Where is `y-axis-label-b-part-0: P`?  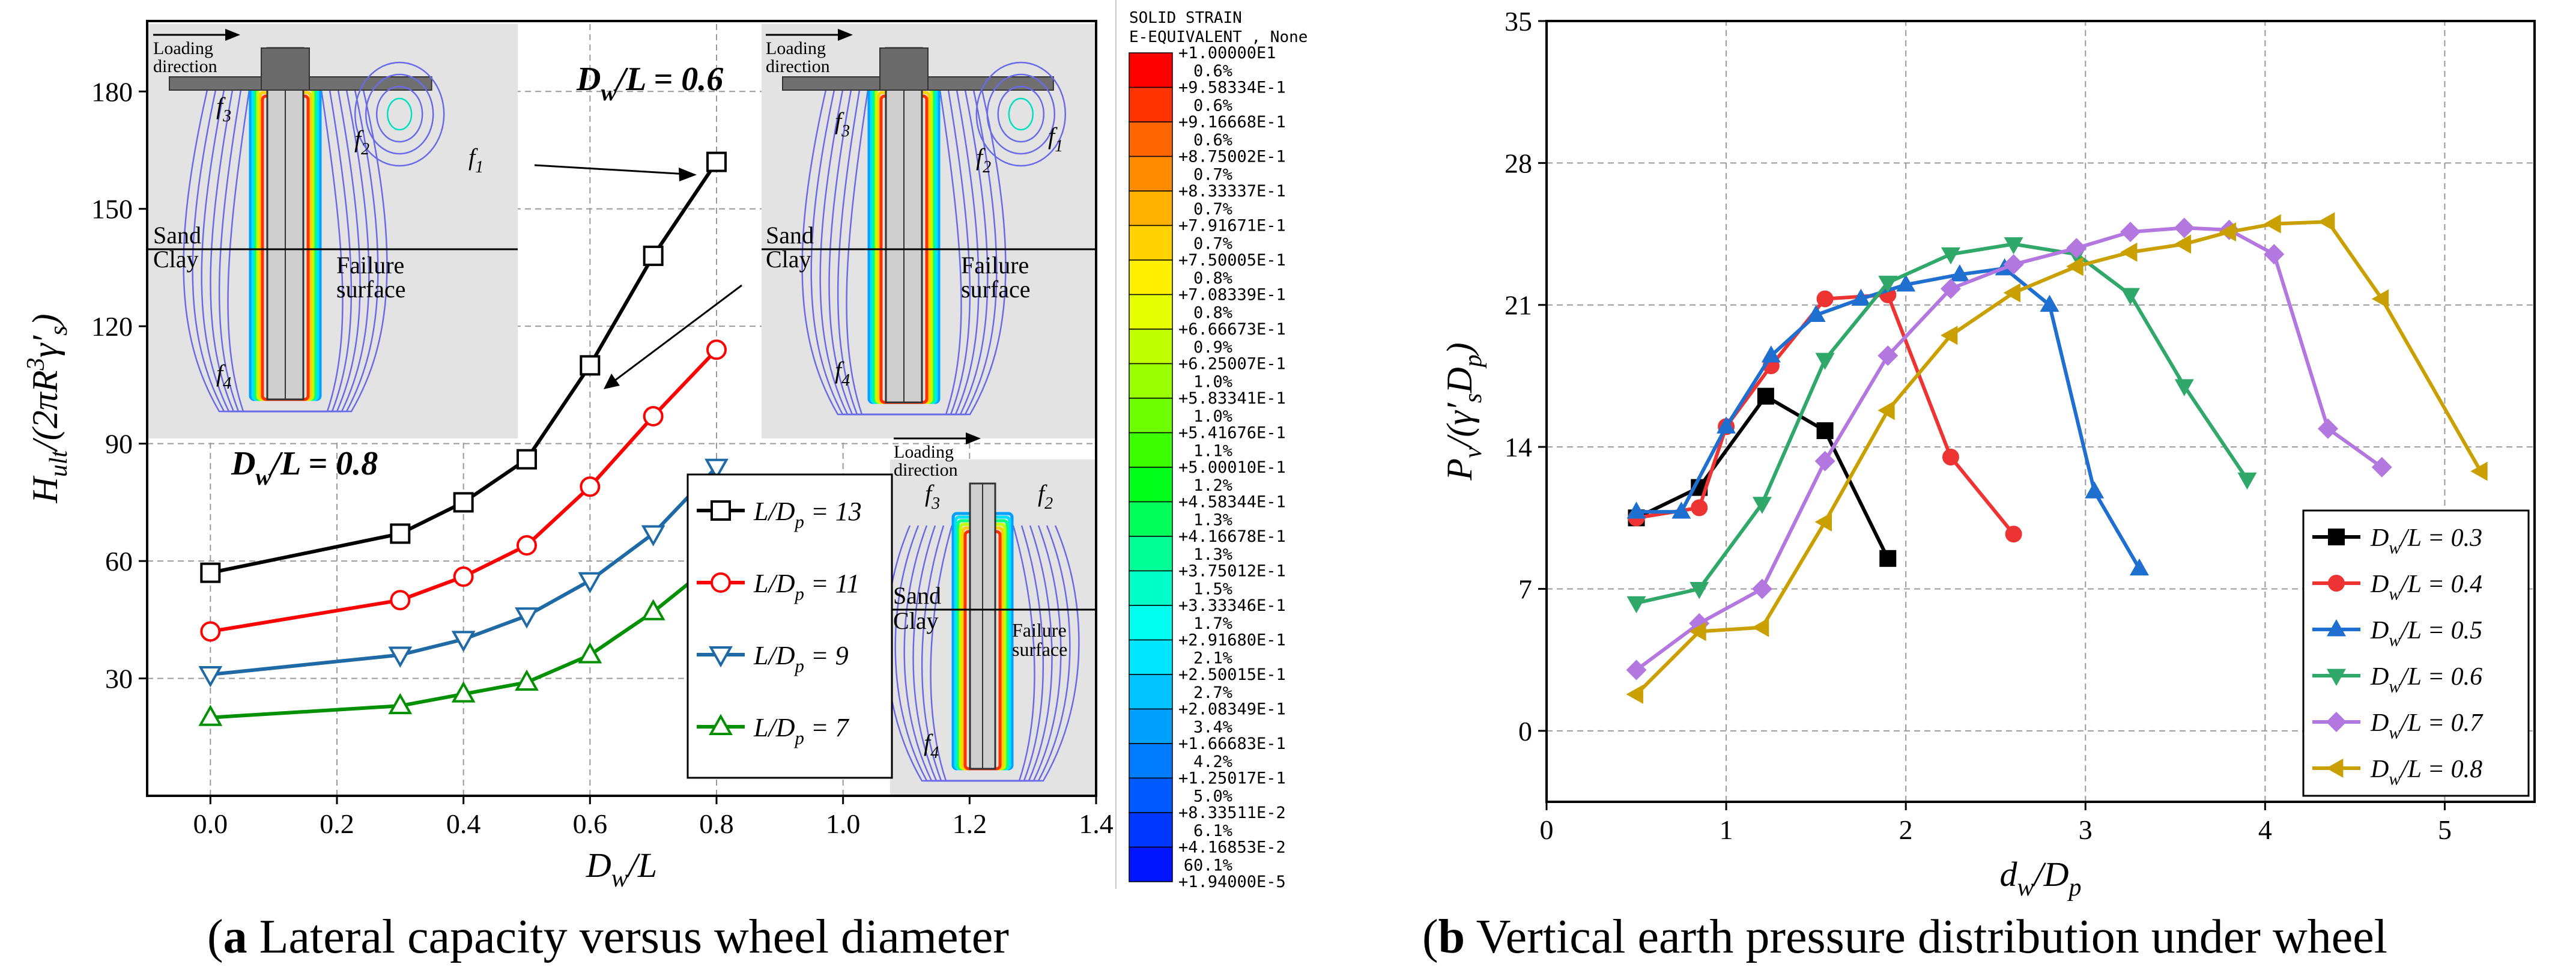 y-axis-label-b-part-0: P is located at coordinates (1459, 469).